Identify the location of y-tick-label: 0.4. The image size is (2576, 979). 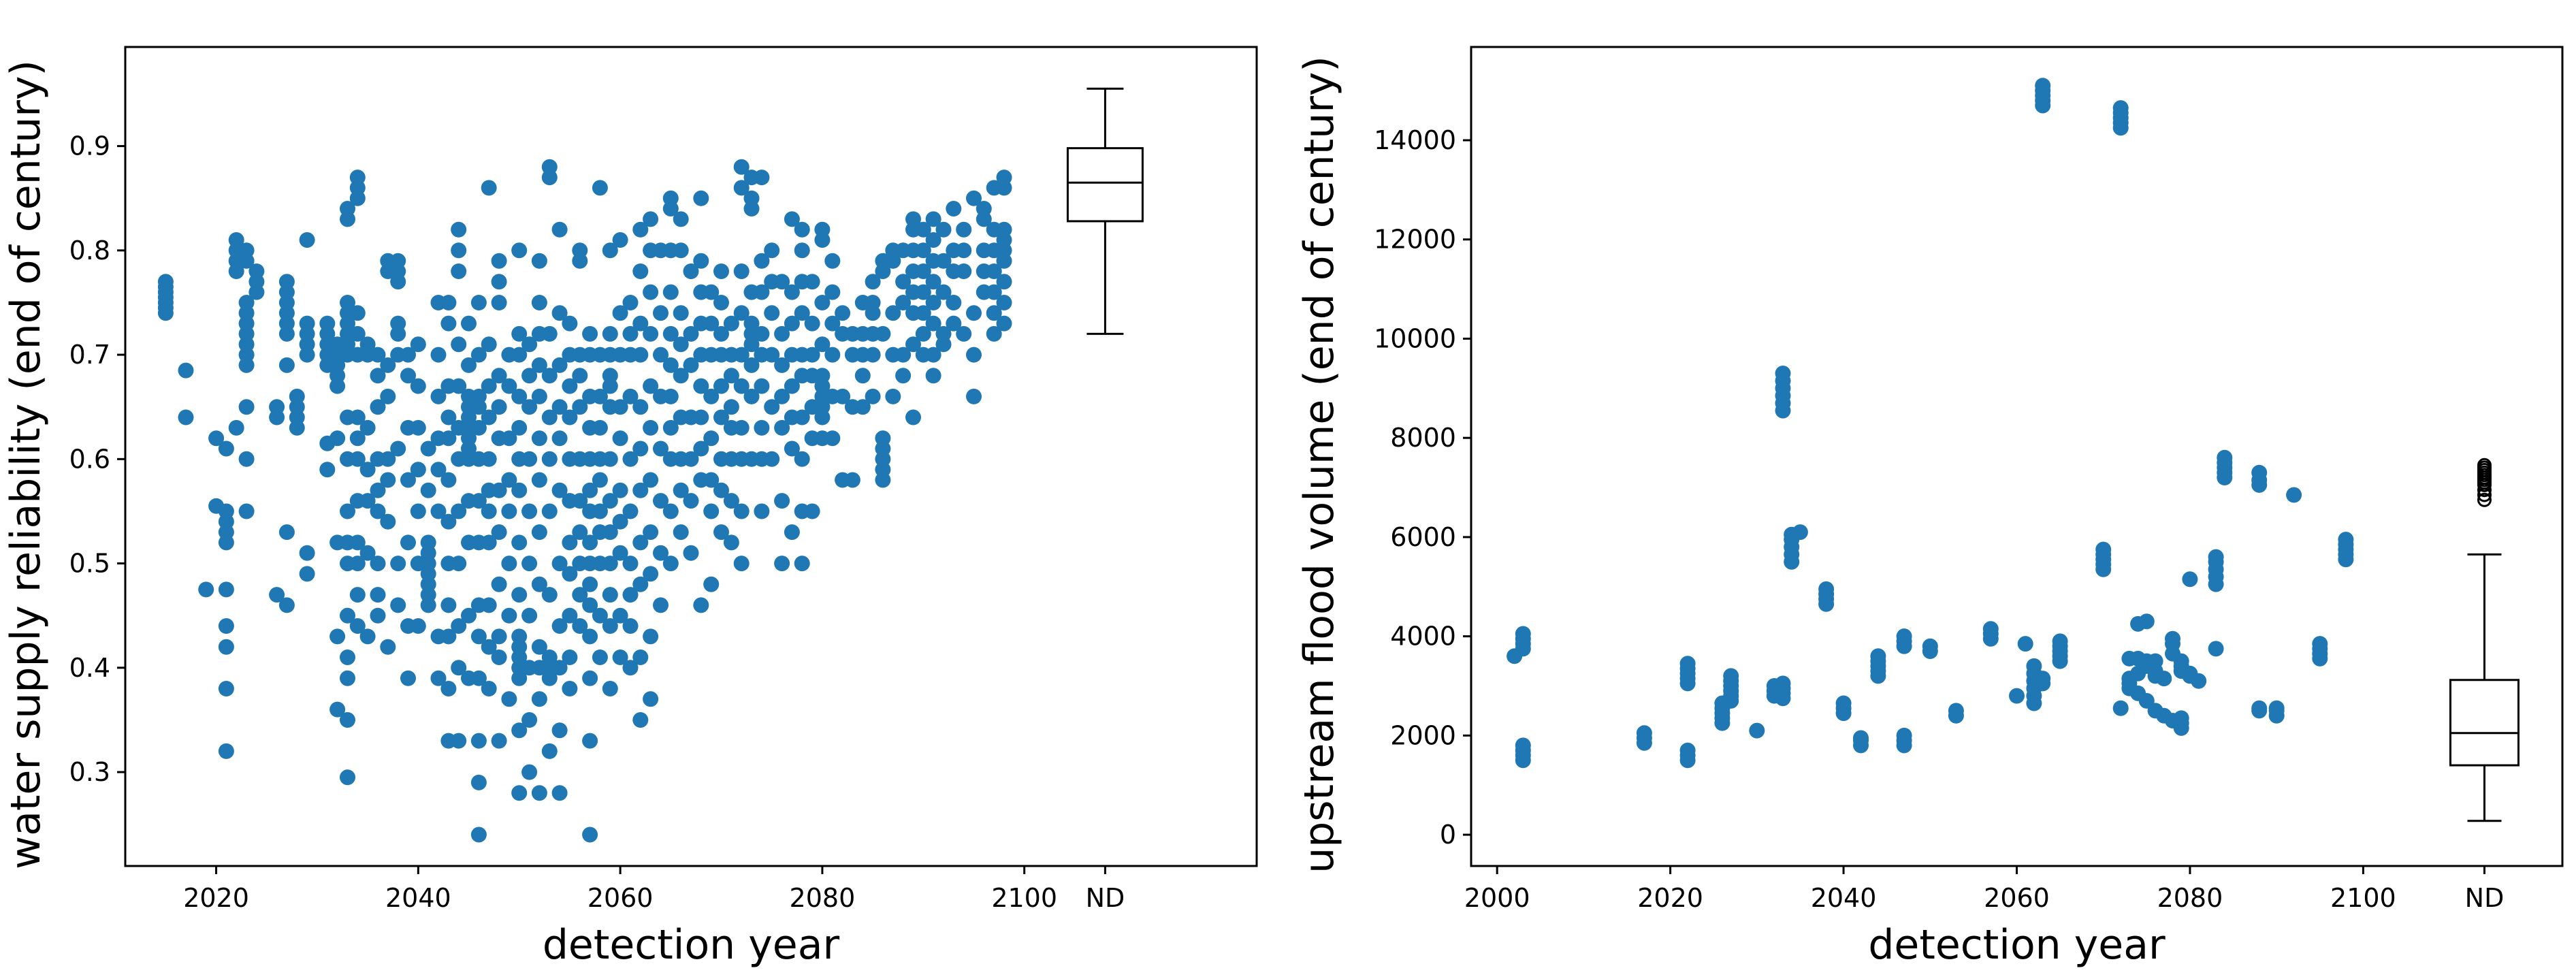
(89, 668).